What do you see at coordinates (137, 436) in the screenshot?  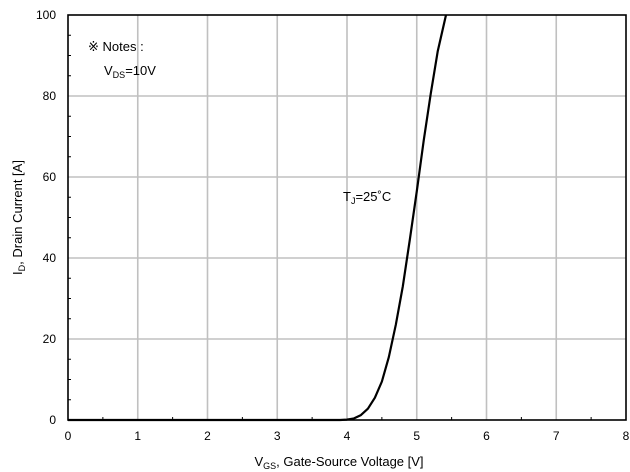 I see `x-tick-label: 1` at bounding box center [137, 436].